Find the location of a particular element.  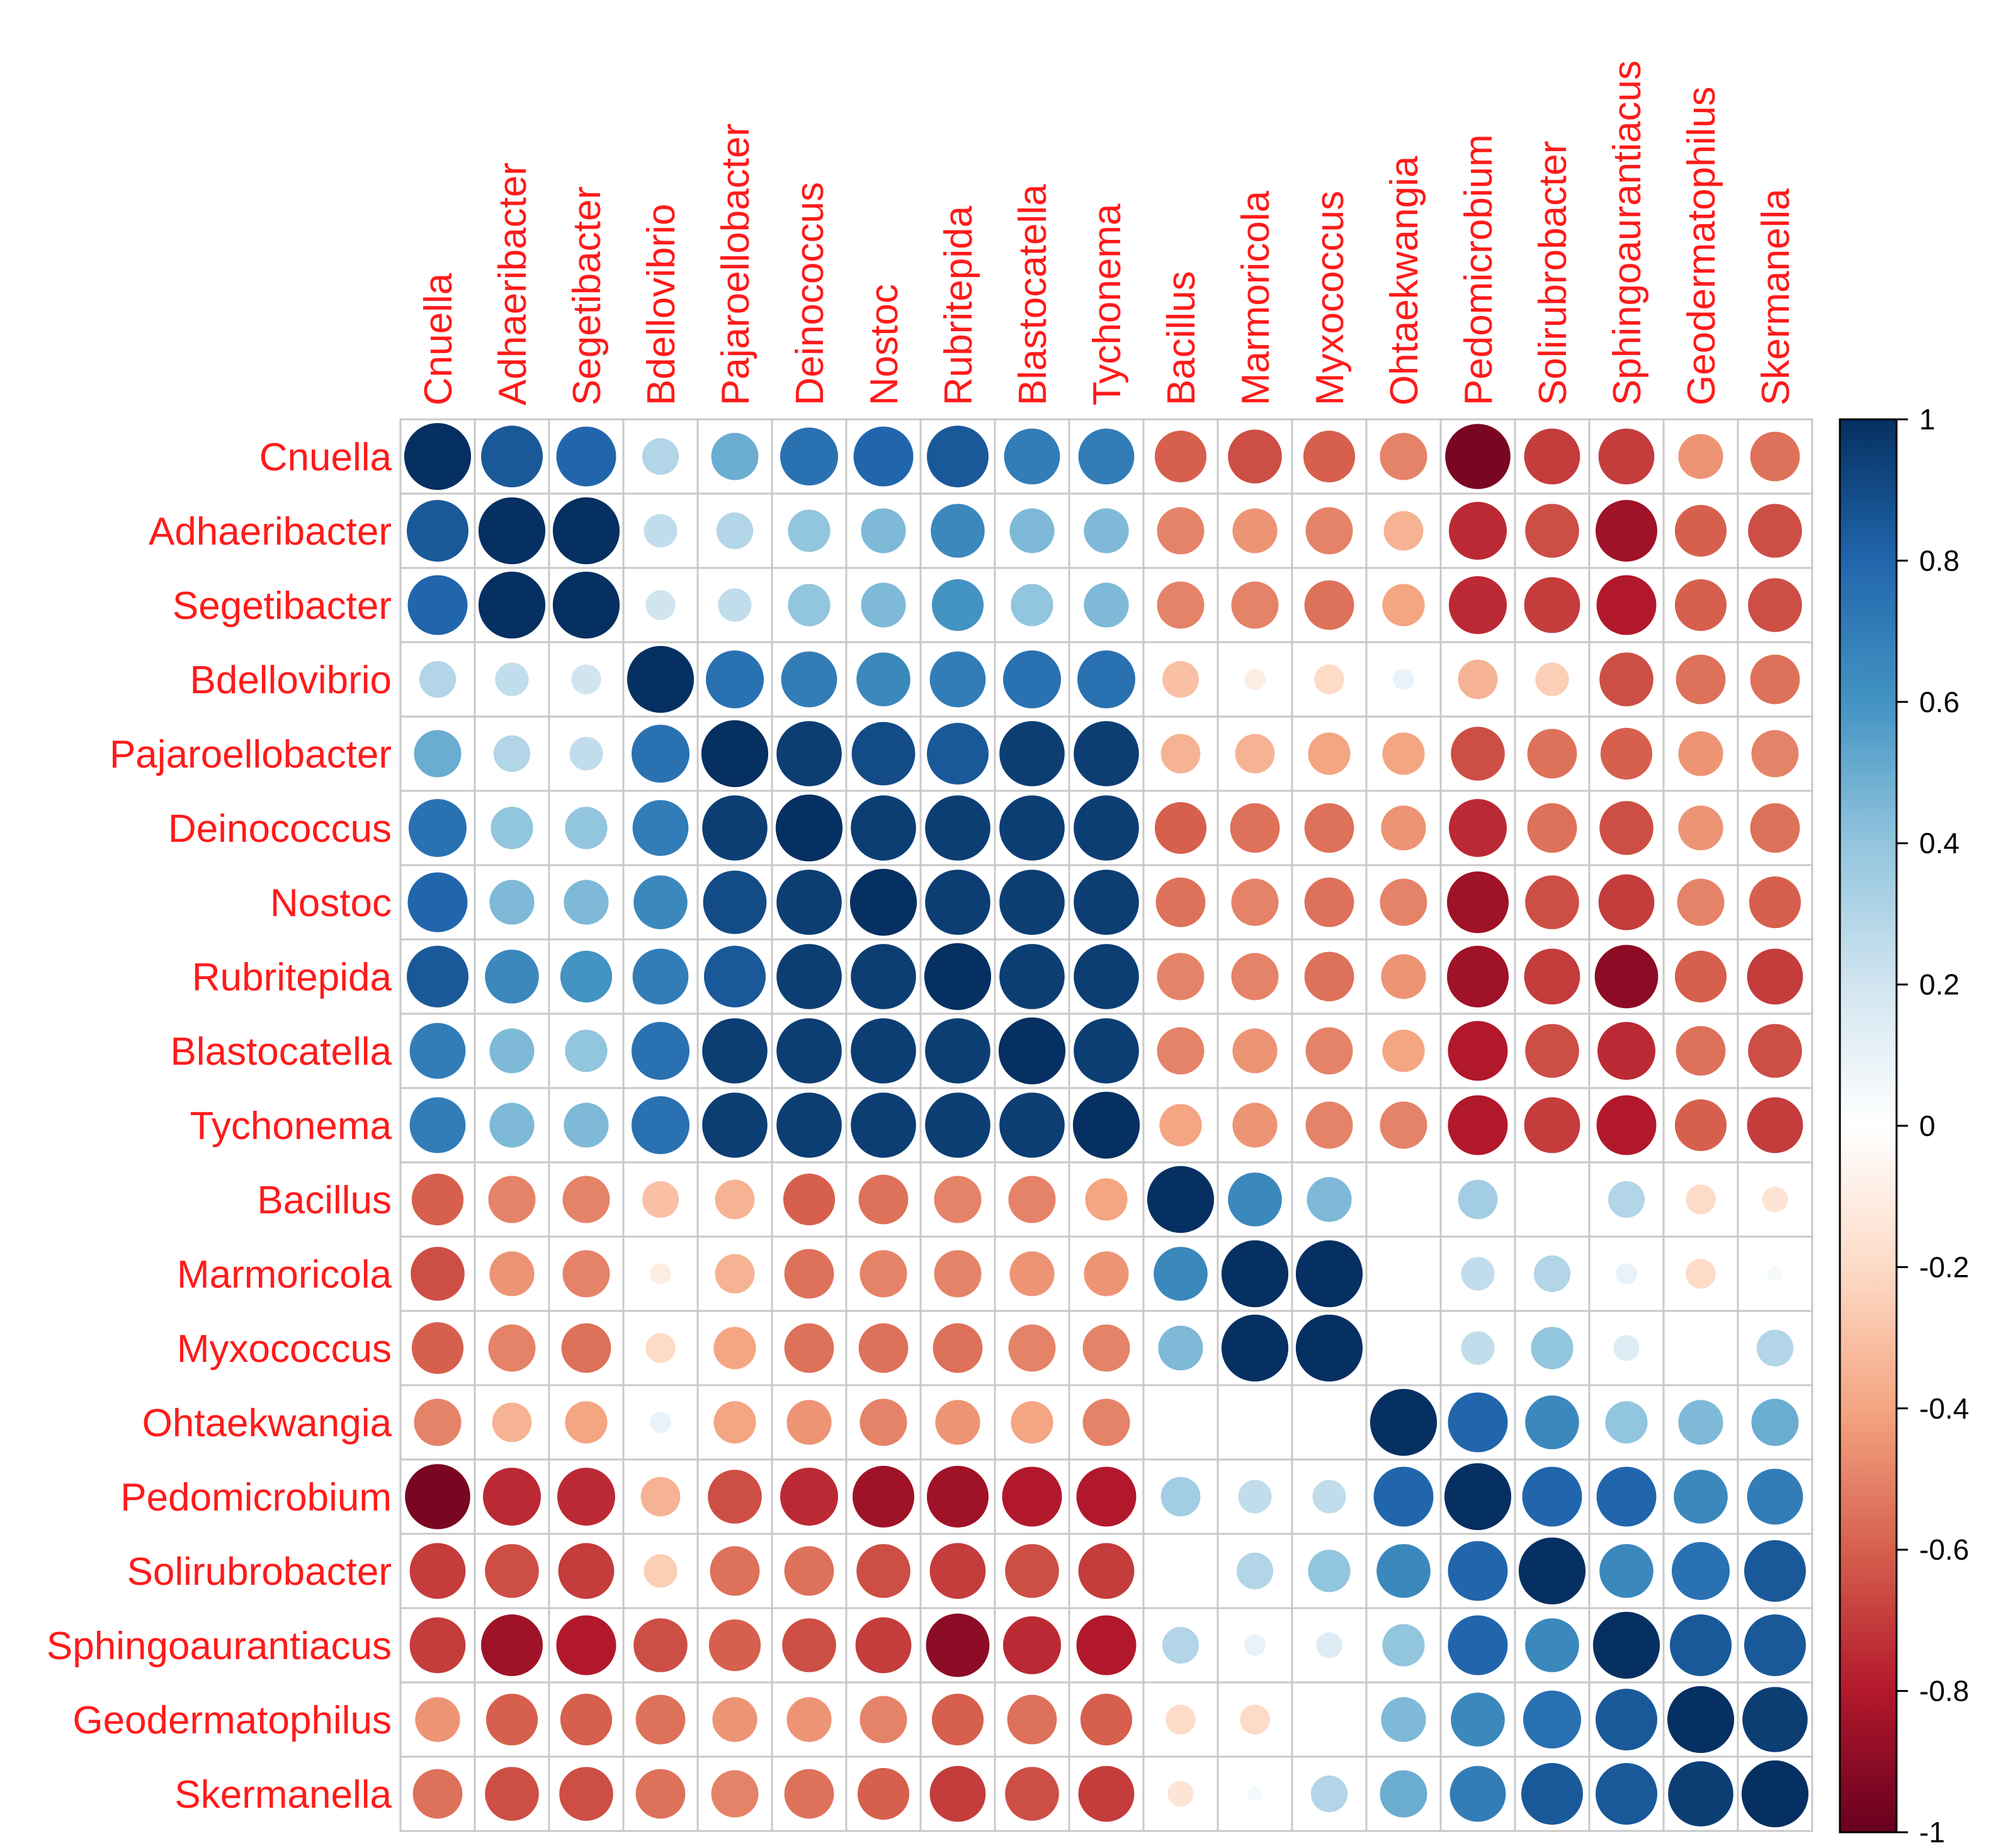

correlation-circle-rubritepida-deinococcus is located at coordinates (809, 976).